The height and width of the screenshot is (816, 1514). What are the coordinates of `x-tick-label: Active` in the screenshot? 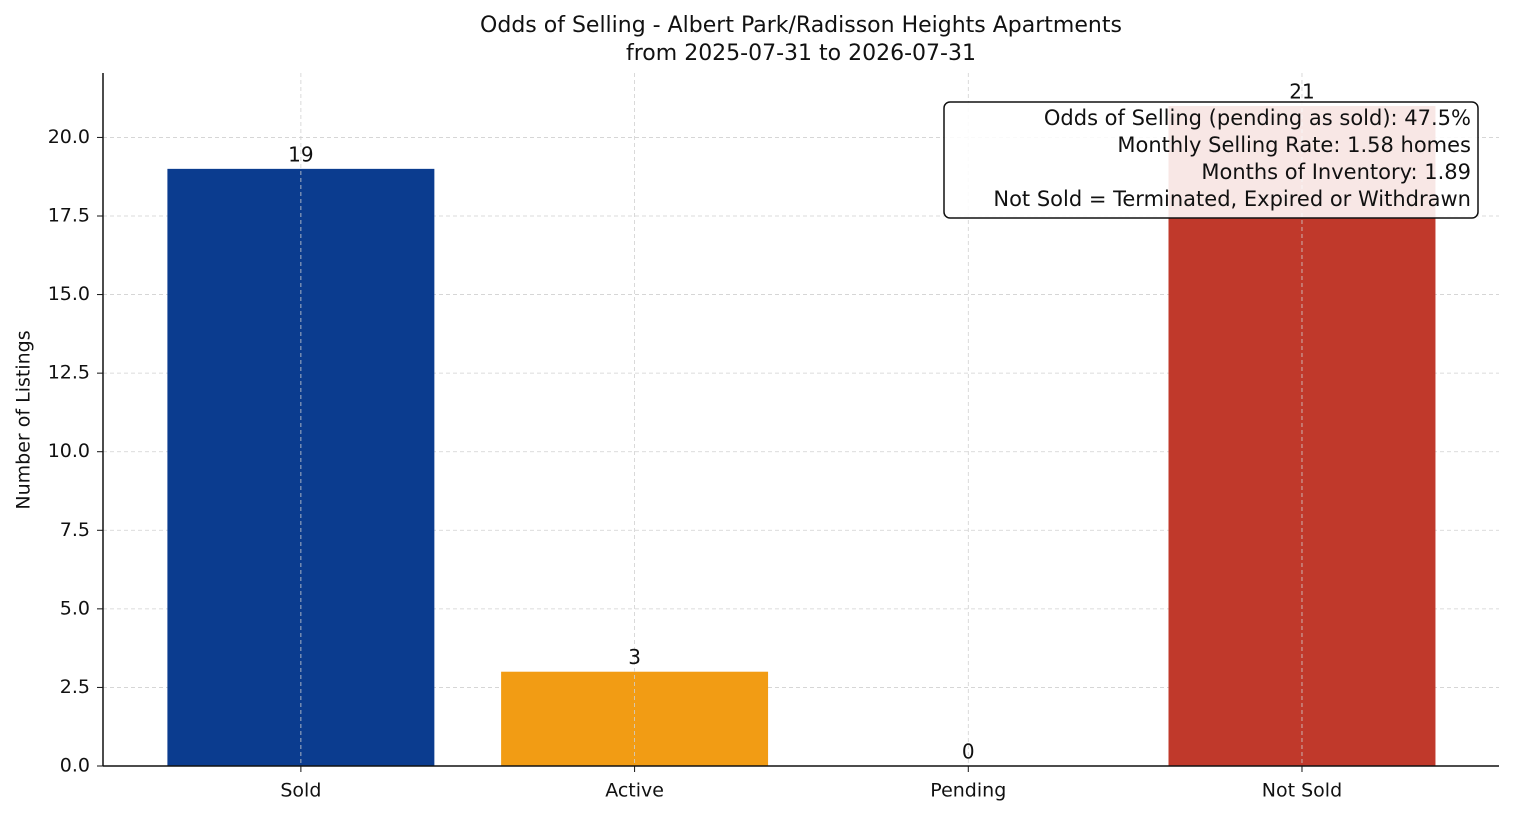 It's located at (634, 791).